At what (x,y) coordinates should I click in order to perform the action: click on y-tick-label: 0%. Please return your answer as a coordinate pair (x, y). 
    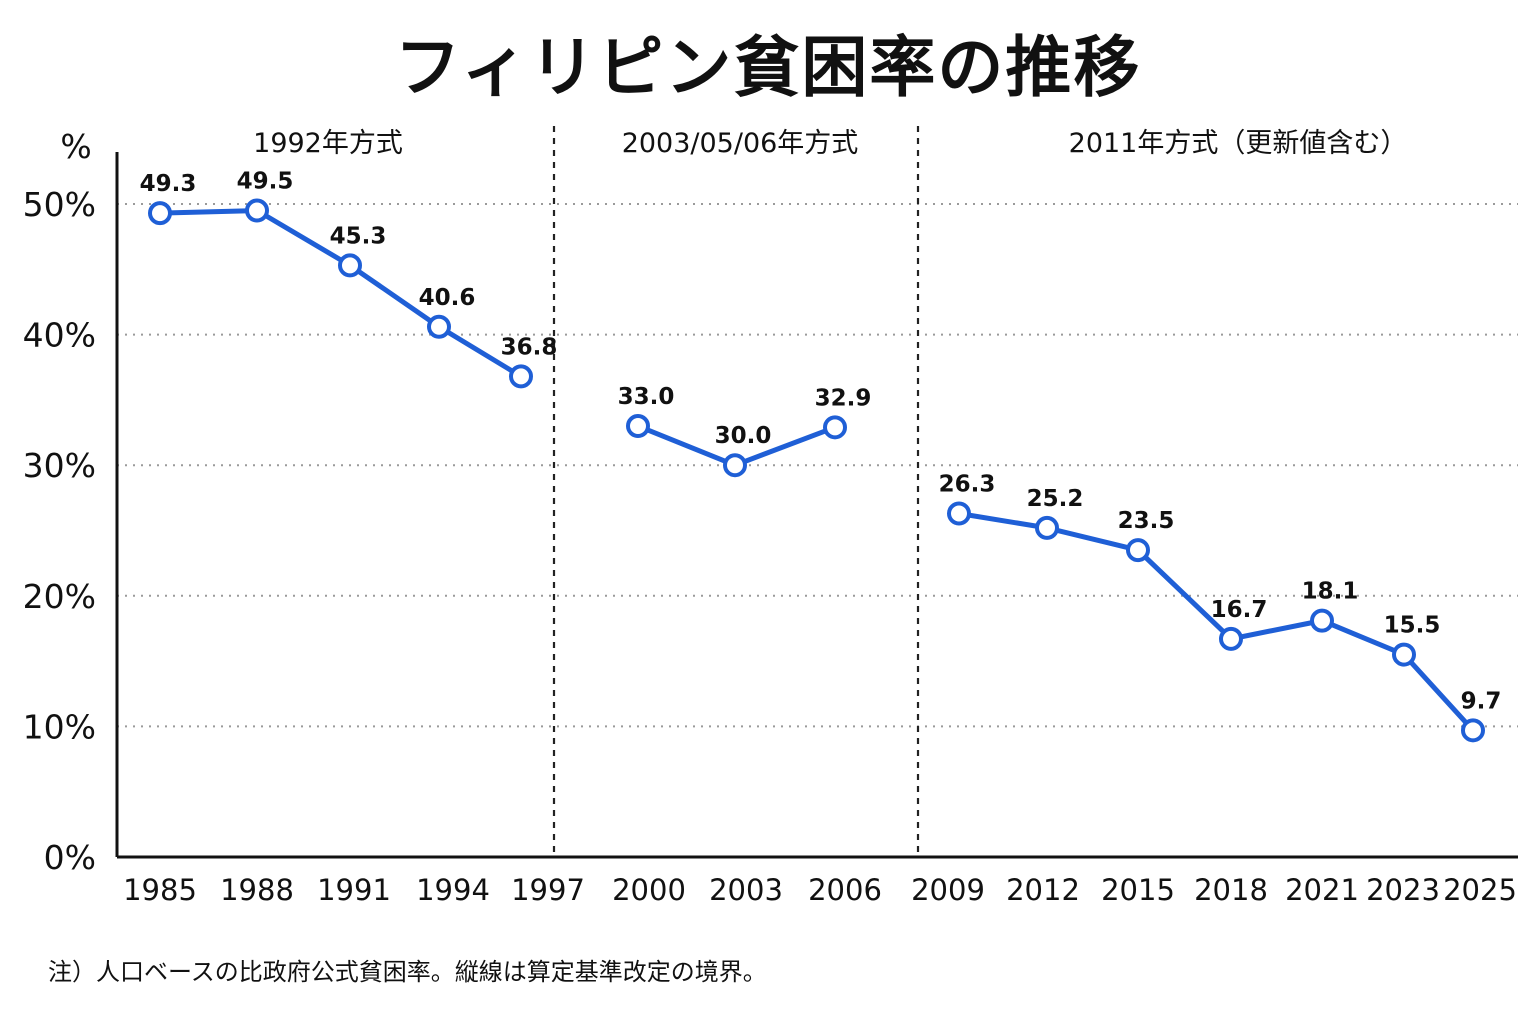
    Looking at the image, I should click on (70, 857).